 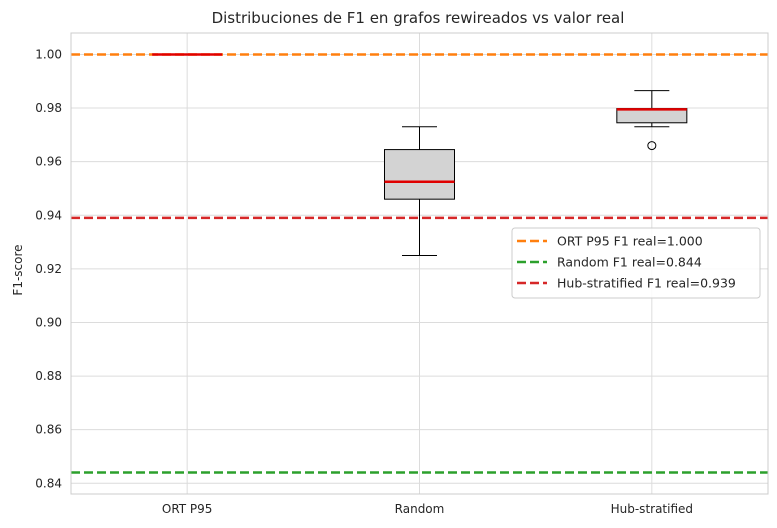 I want to click on y-axis-label: F1-score, so click(x=18, y=269).